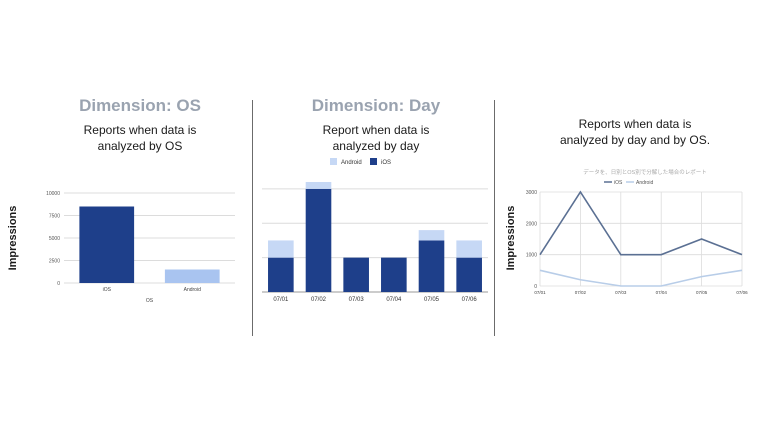  I want to click on y-axis-label-dayos: Impressions, so click(511, 238).